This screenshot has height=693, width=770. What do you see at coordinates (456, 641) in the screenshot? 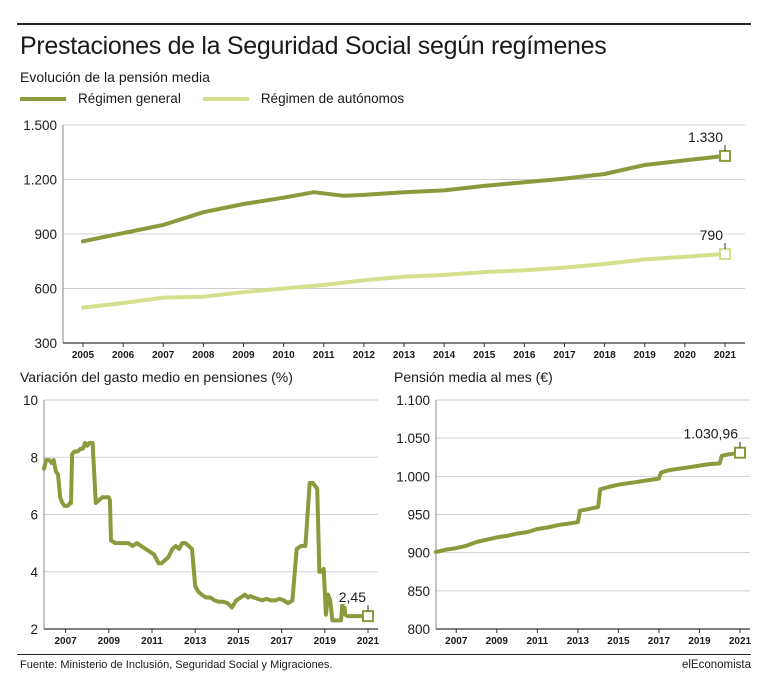
I see `chart3-xtick-label: 2007` at bounding box center [456, 641].